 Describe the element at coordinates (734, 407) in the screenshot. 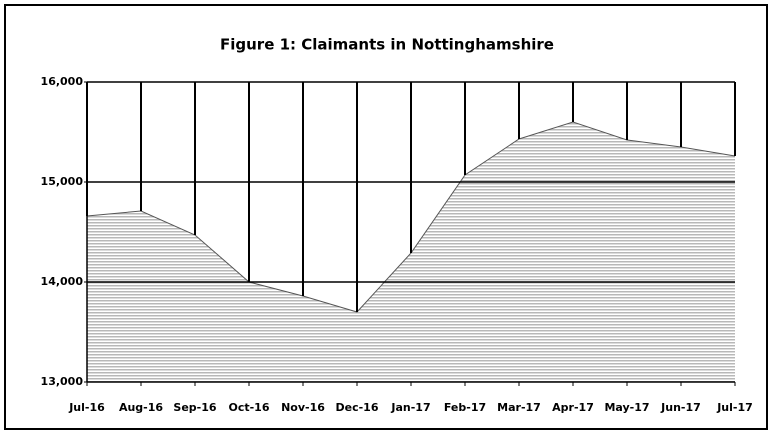

I see `x-tick-label: Jul-17` at that location.